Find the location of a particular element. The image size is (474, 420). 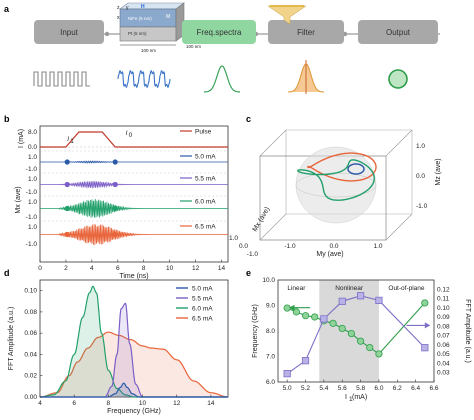

ytick-left: 6.0 is located at coordinates (270, 382).